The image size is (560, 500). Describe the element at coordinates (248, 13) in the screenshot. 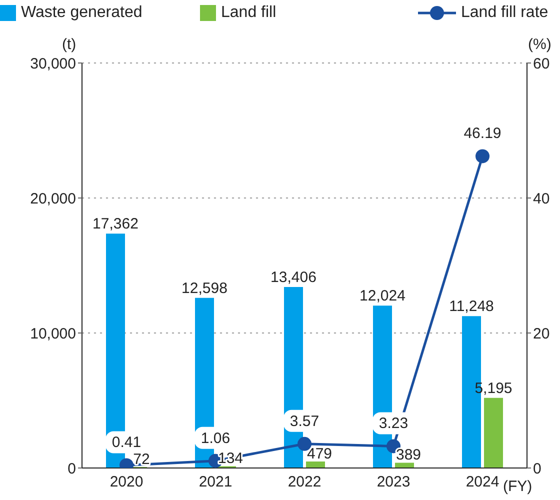

I see `legend-label: Land fill` at that location.